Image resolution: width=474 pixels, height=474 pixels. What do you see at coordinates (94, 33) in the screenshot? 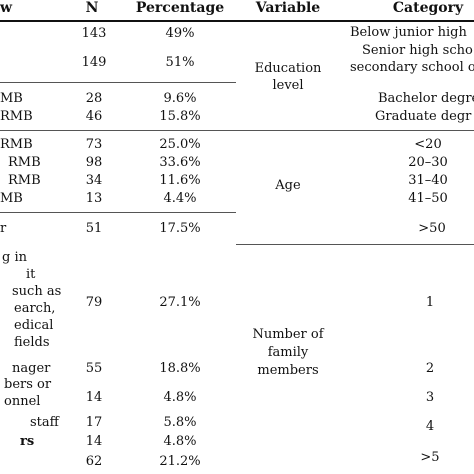
I see `cell-n: 143` at bounding box center [94, 33].